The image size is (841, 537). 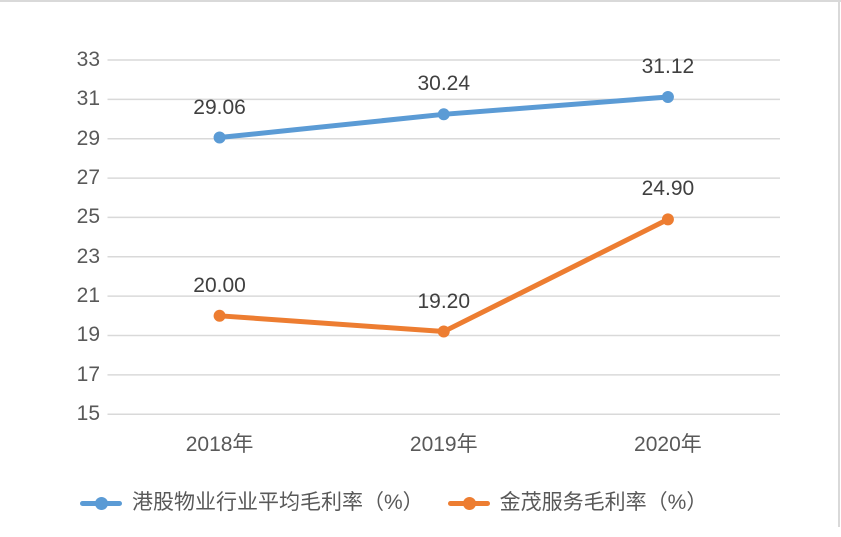 I want to click on data-point-label: 20.00, so click(x=219, y=285).